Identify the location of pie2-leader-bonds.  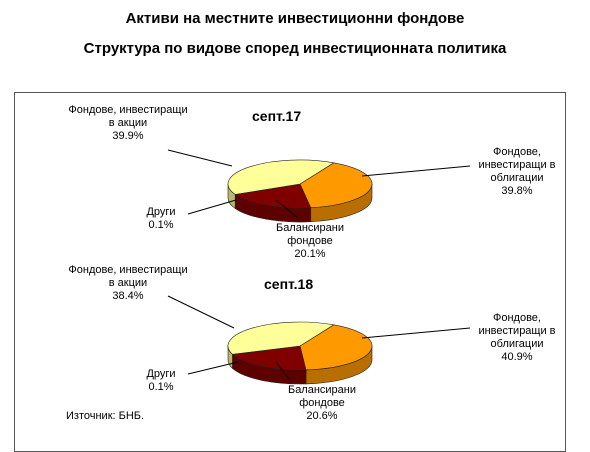
(416, 333).